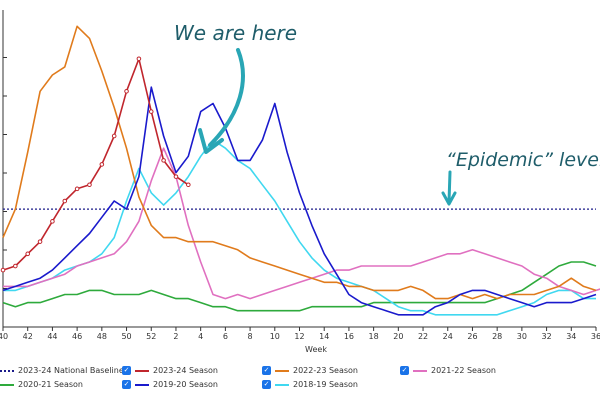 This screenshot has height=400, width=600. What do you see at coordinates (464, 370) in the screenshot?
I see `legend-label-2021-22: 2021-22 Season` at bounding box center [464, 370].